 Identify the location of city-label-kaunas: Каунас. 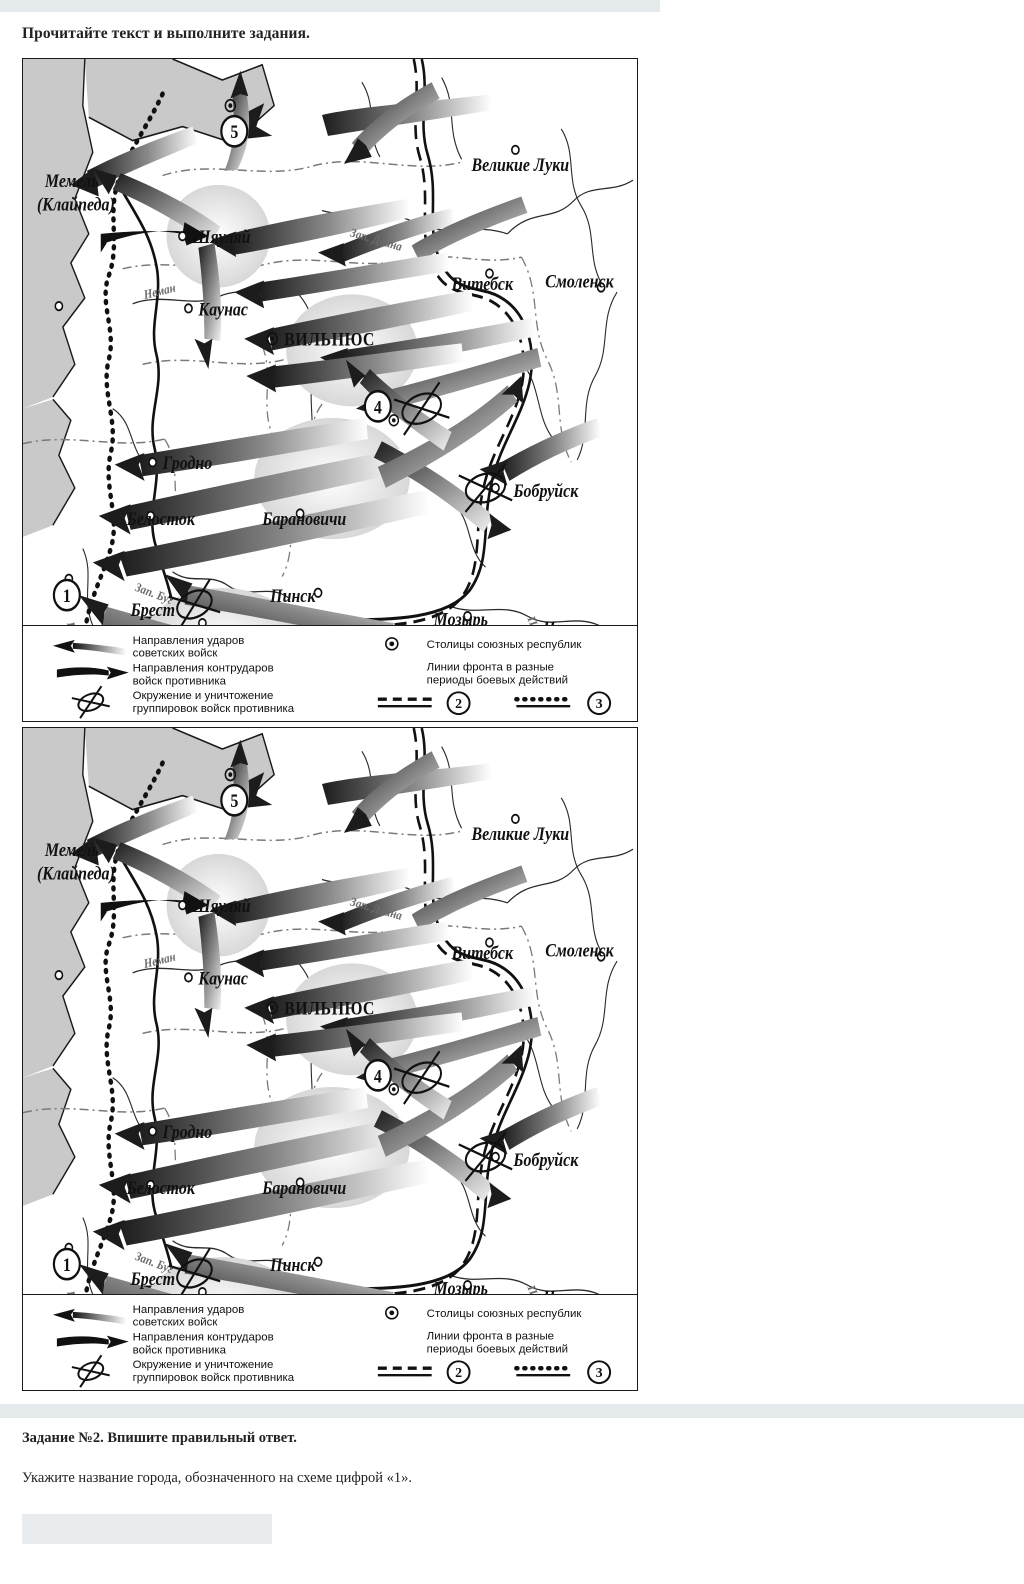
(223, 309).